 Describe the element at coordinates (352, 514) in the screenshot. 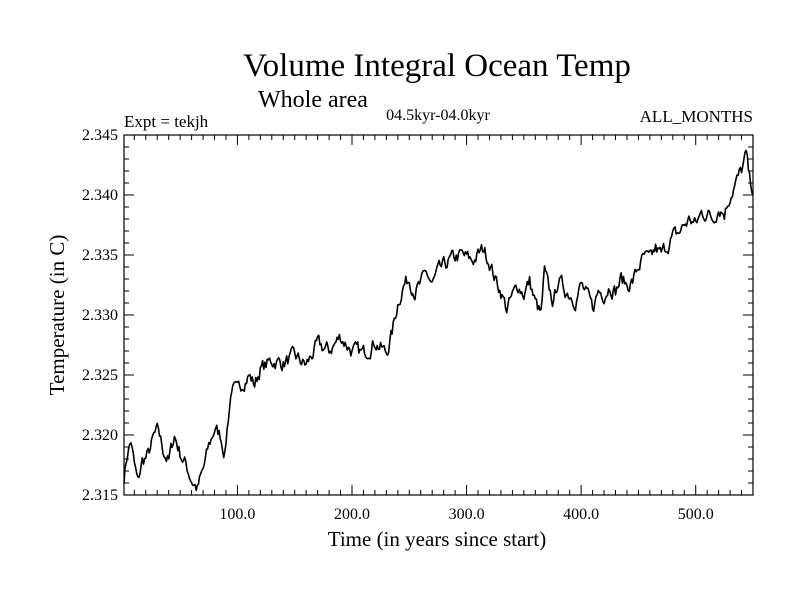

I see `x-tick-label: 200.0` at that location.